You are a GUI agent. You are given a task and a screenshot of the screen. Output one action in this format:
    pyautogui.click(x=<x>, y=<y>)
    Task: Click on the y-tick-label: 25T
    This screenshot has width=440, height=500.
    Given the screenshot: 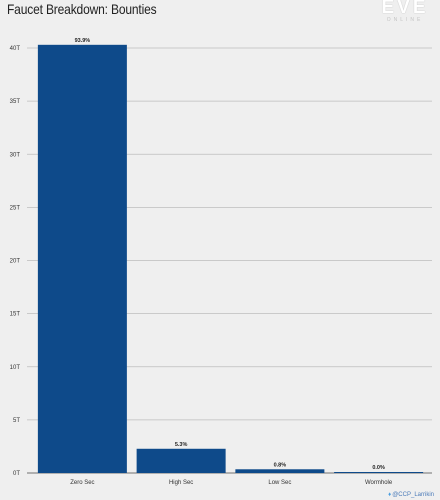 What is the action you would take?
    pyautogui.click(x=15, y=208)
    